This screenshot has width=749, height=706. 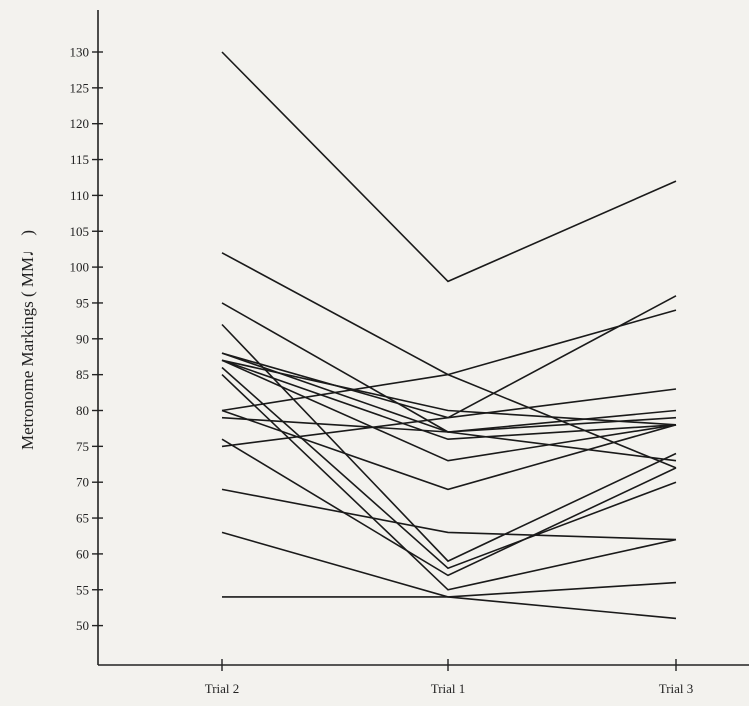 What do you see at coordinates (79, 195) in the screenshot?
I see `y-tick-label: 110` at bounding box center [79, 195].